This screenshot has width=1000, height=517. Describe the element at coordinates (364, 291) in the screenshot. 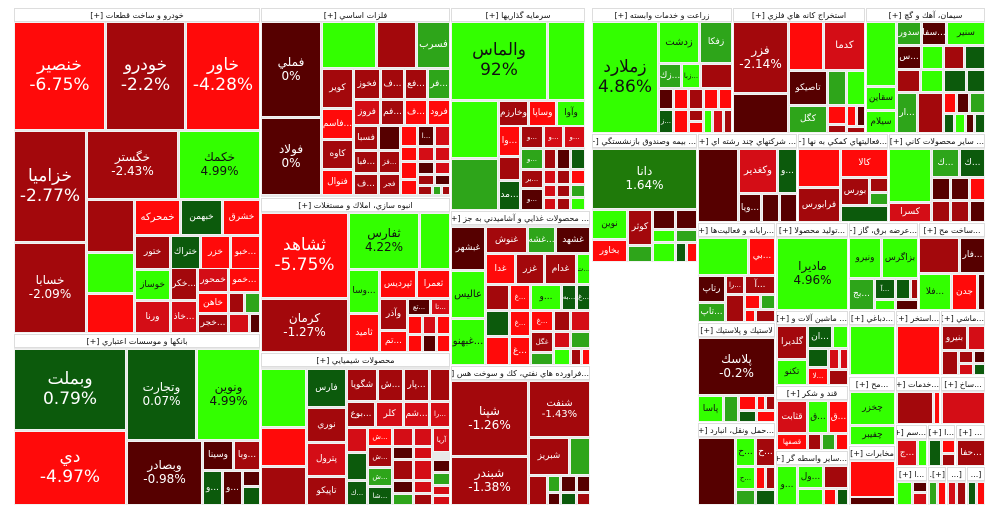

I see `stock-tile: ...وسا` at that location.